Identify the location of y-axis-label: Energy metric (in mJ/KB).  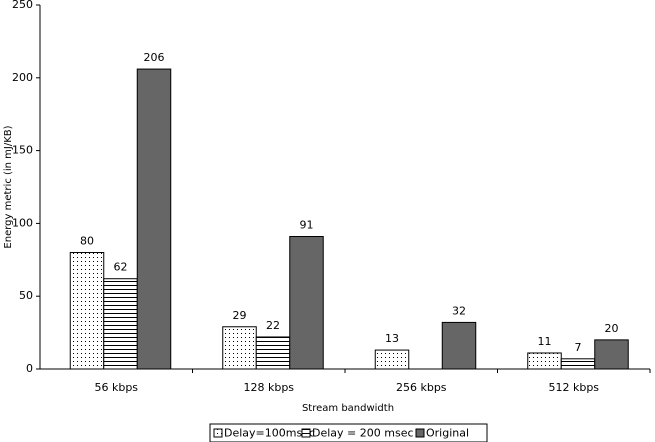
(8, 186).